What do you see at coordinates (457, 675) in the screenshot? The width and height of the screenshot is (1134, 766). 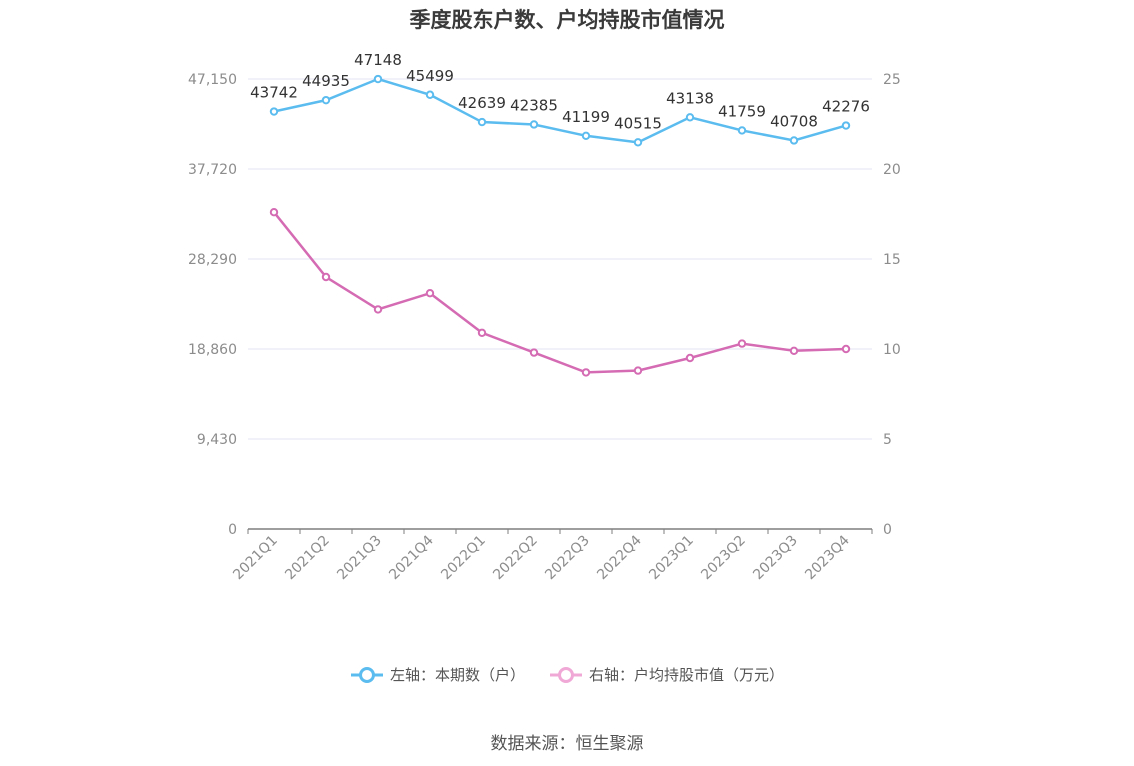 I see `legend-label-left-series: 左轴：本期数（户）` at bounding box center [457, 675].